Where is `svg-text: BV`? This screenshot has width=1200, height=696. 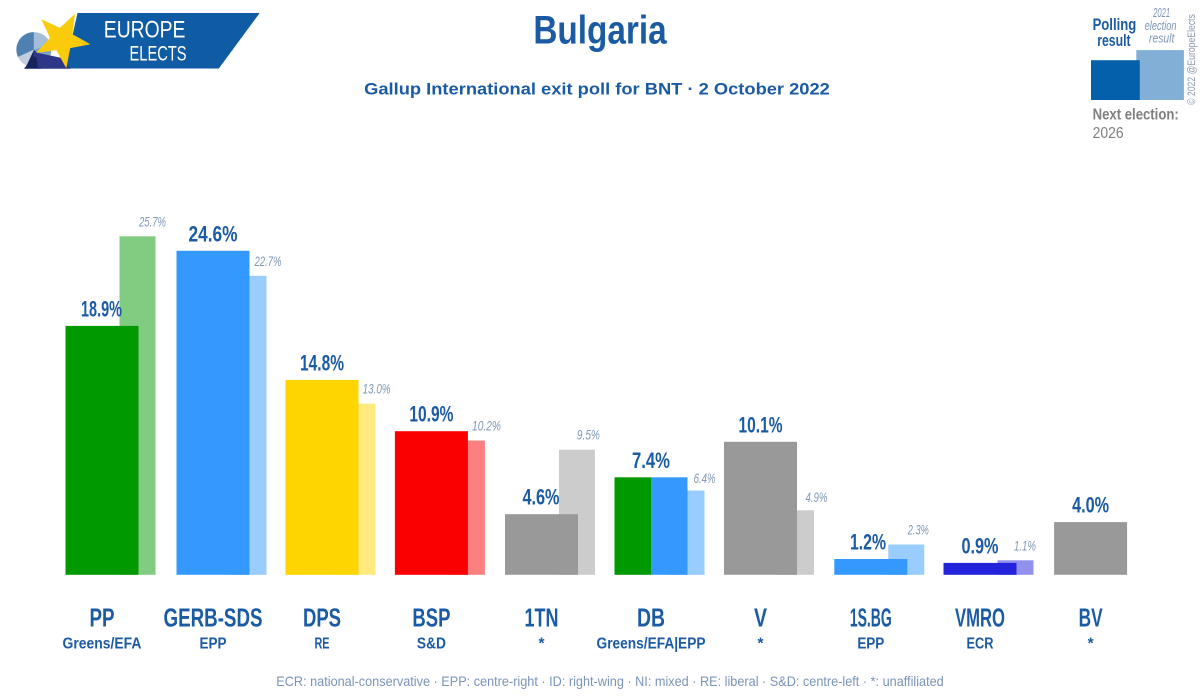
svg-text: BV is located at coordinates (1091, 617).